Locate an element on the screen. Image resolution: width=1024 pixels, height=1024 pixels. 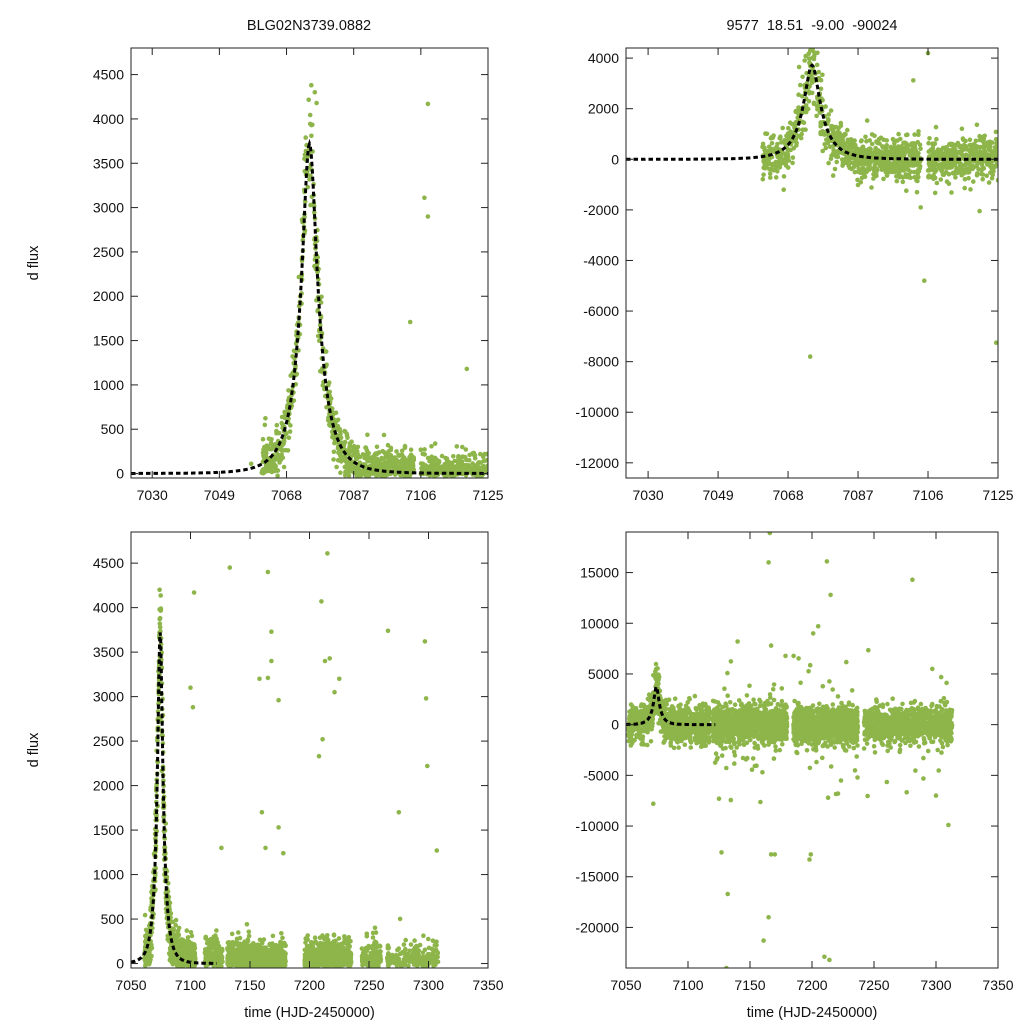
y-tick-label: 4000 is located at coordinates (108, 119).